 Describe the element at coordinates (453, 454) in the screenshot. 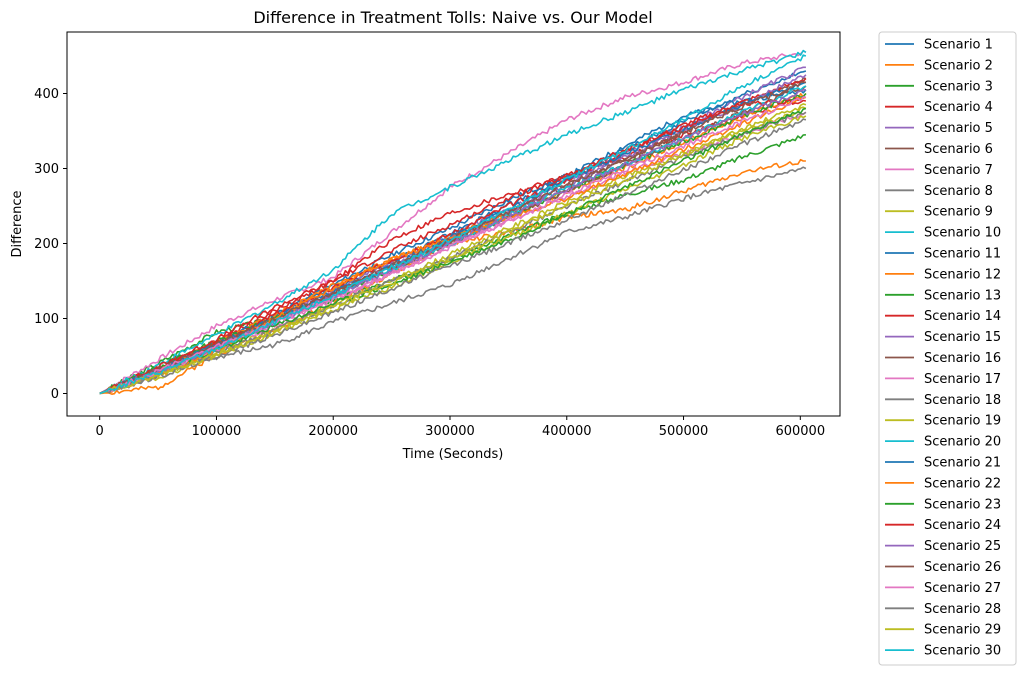

I see `x-axis-label: Time (Seconds)` at that location.